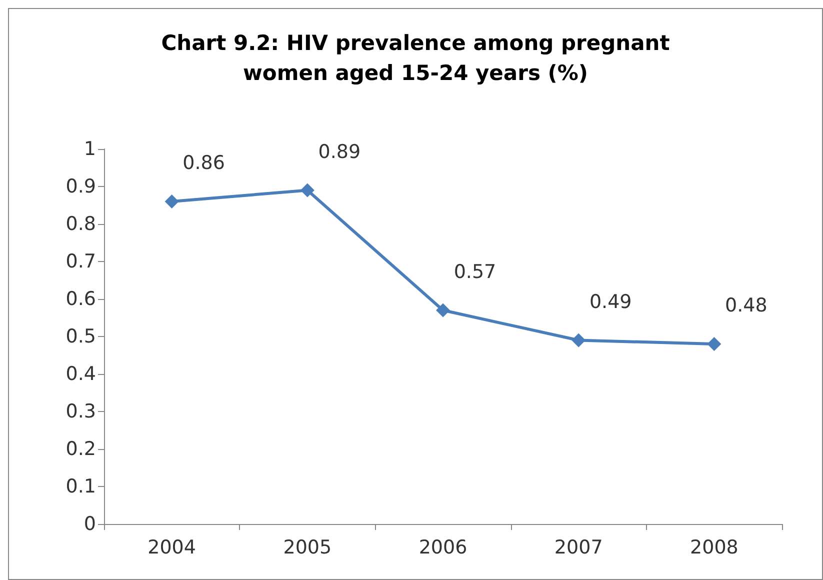 The width and height of the screenshot is (823, 580). I want to click on y-tick-label: 0.6, so click(81, 299).